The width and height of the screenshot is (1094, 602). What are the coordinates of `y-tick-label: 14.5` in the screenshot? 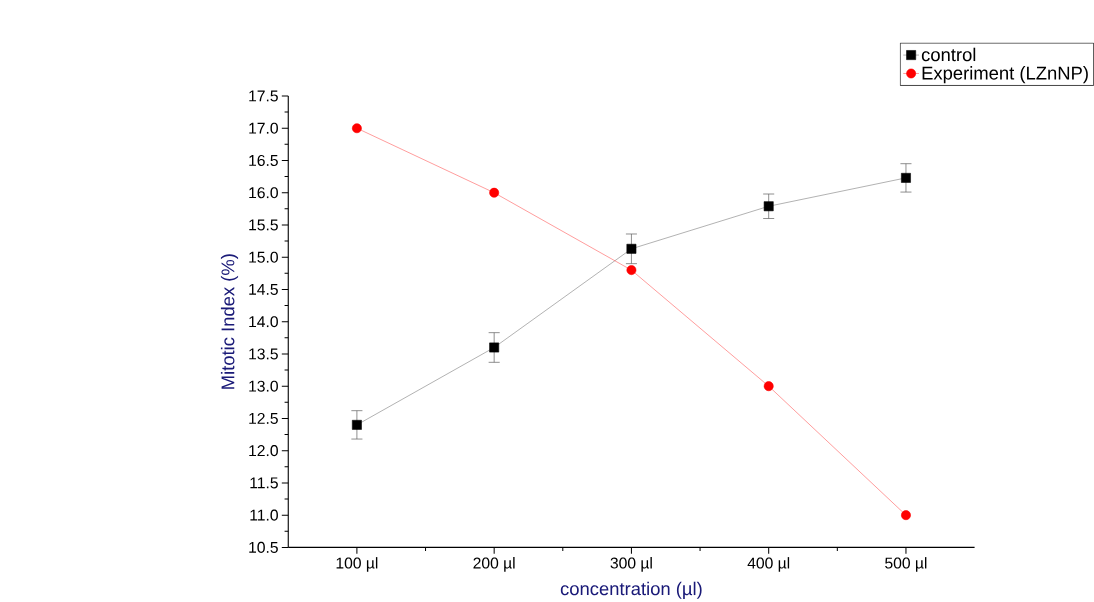 It's located at (263, 289).